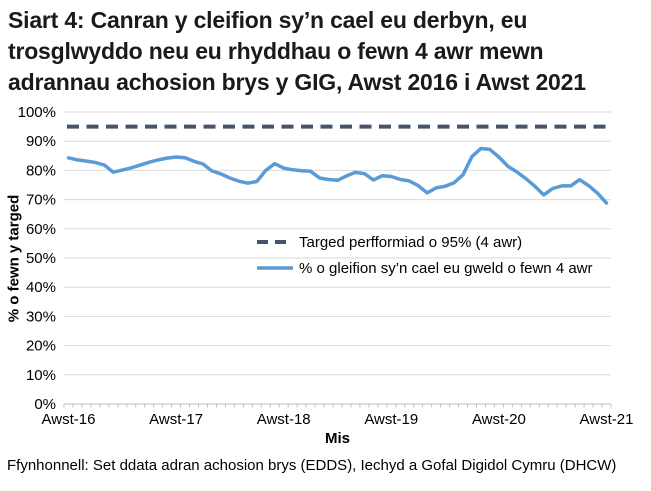 This screenshot has height=491, width=651. I want to click on x-tick-label: Awst-21, so click(607, 419).